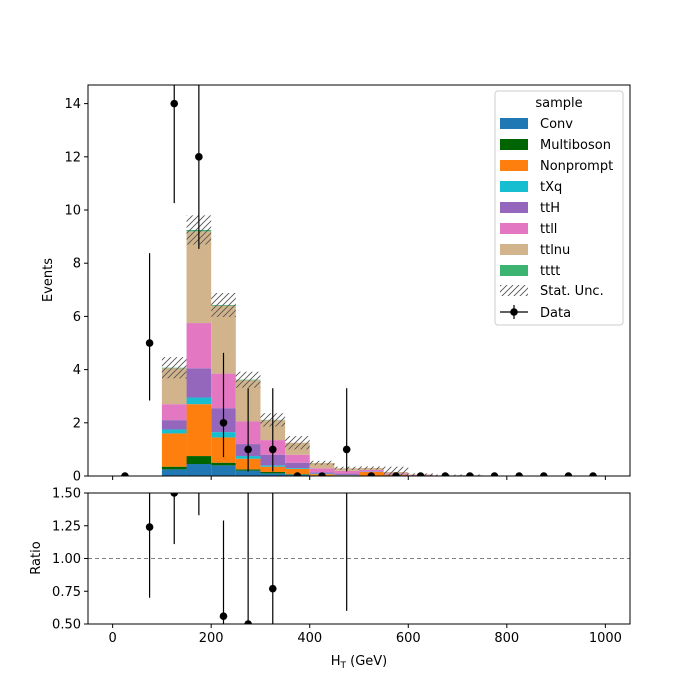  Describe the element at coordinates (343, 666) in the screenshot. I see `x-axis-label-sub: T` at that location.